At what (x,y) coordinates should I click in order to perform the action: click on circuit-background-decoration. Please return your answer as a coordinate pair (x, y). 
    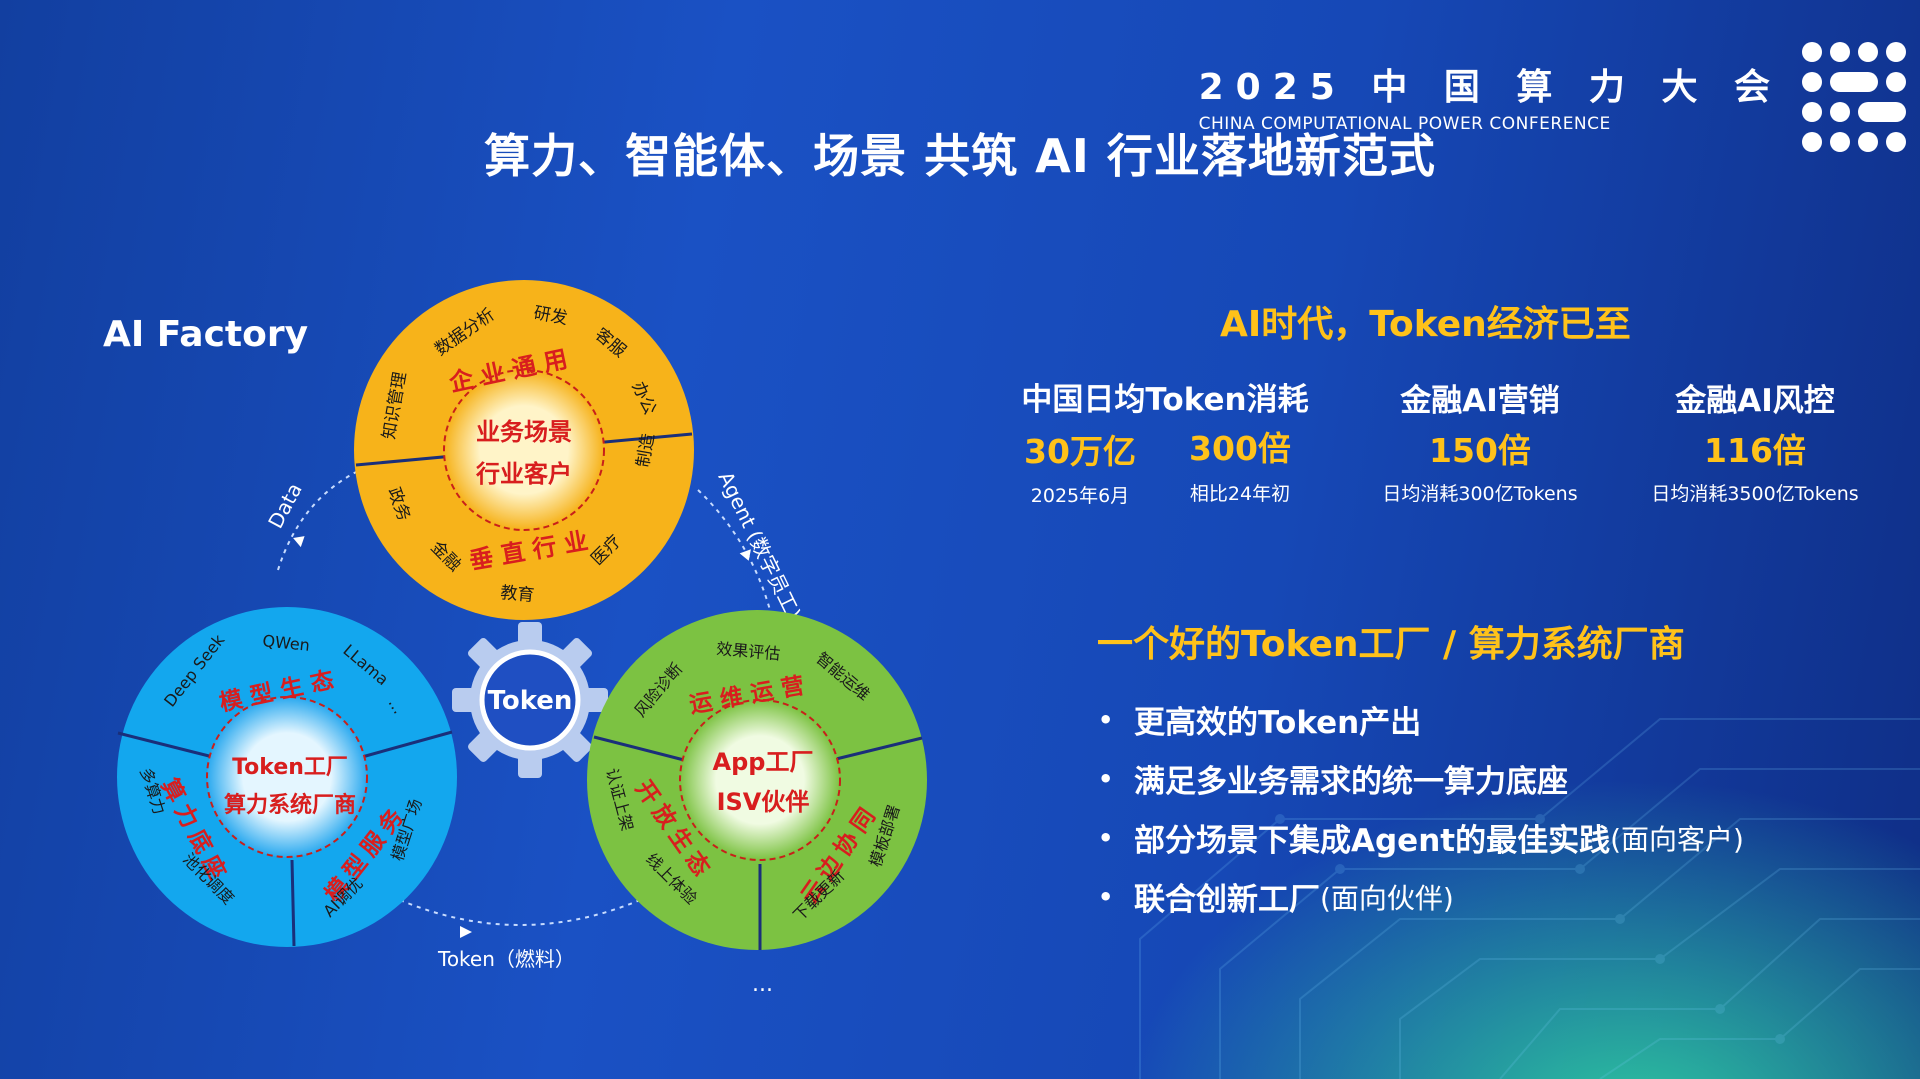
    Looking at the image, I should click on (1529, 898).